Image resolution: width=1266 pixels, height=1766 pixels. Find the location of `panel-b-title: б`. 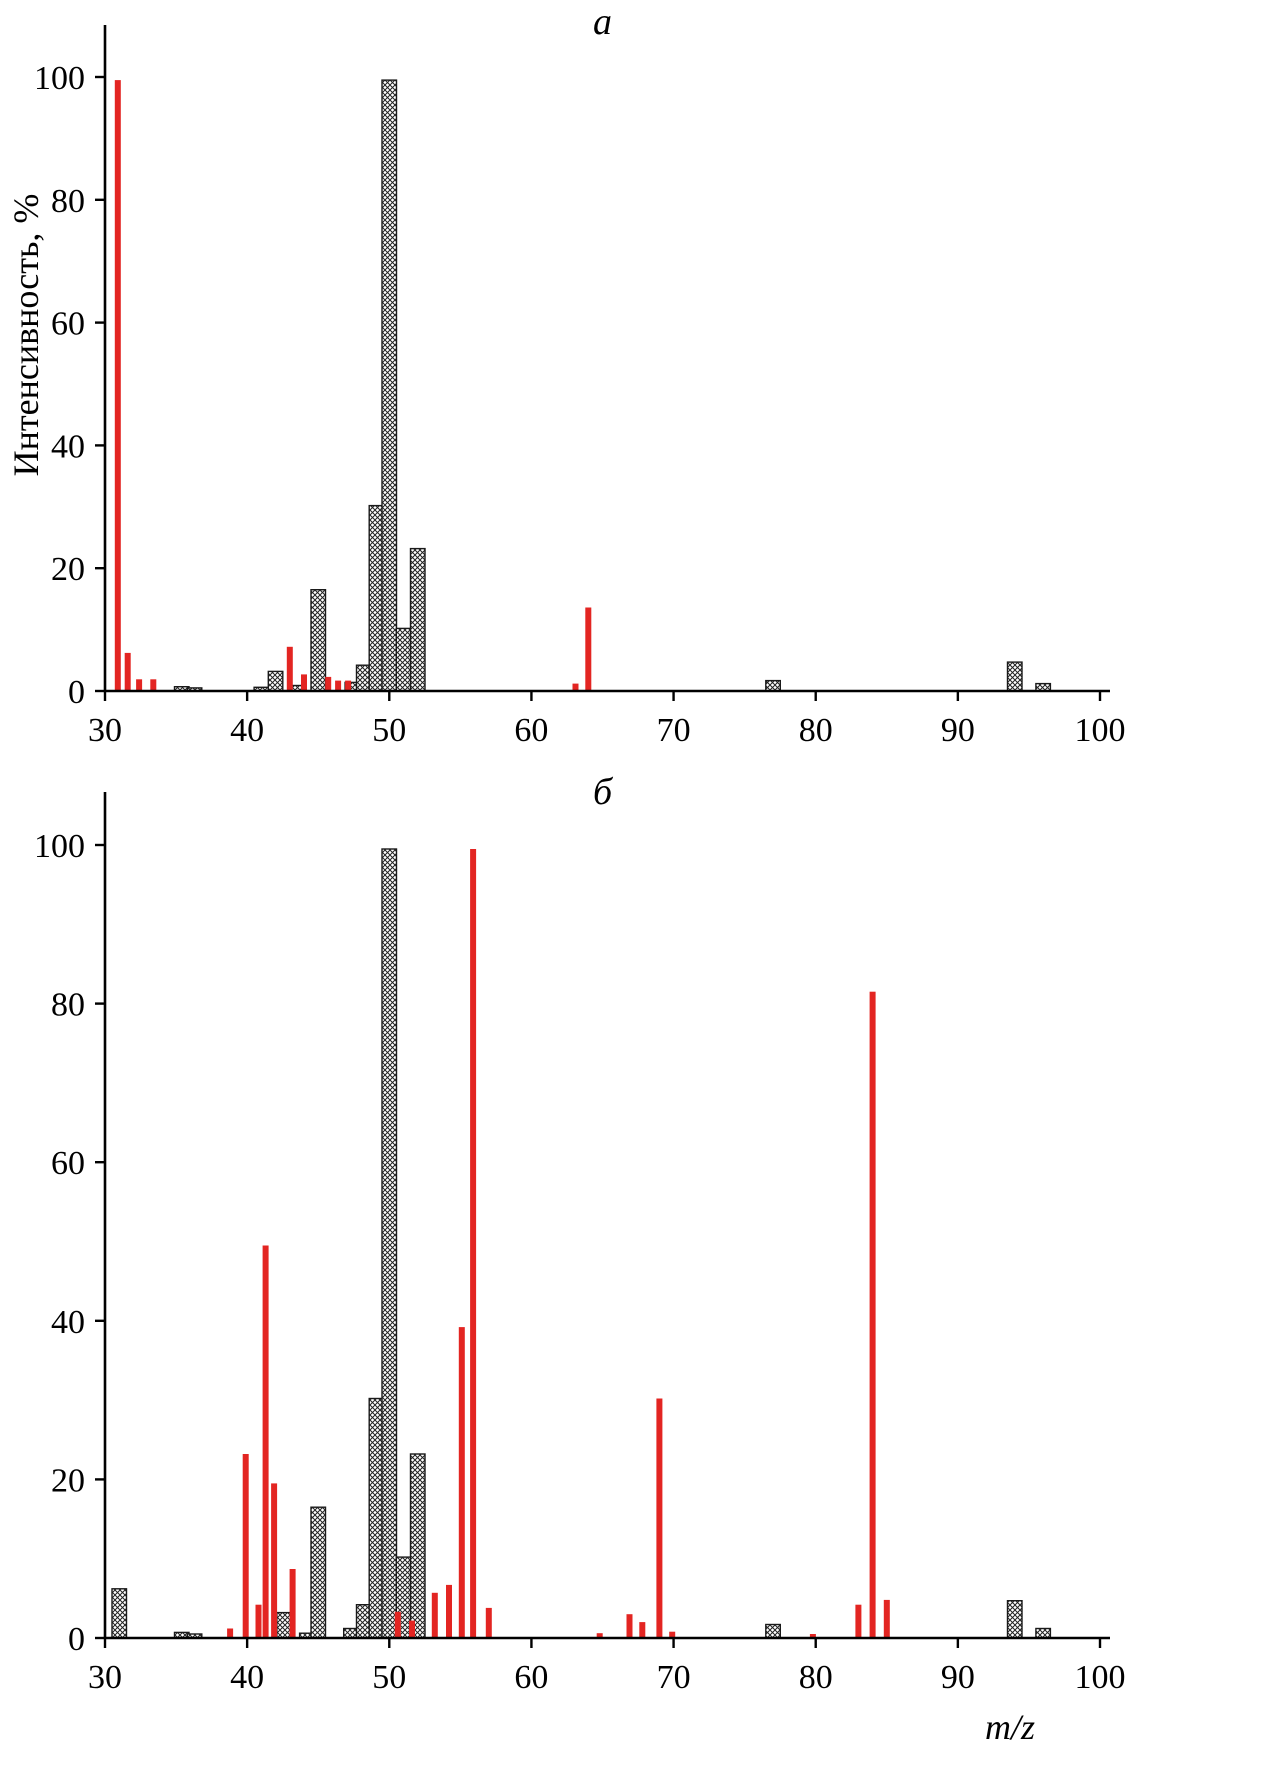

panel-b-title: б is located at coordinates (602, 792).